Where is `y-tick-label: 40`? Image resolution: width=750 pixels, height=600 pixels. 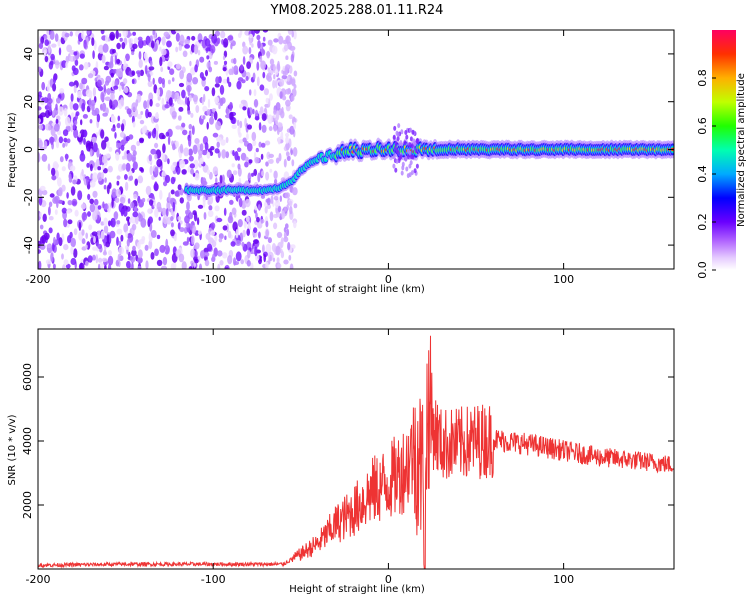 y-tick-label: 40 is located at coordinates (28, 54).